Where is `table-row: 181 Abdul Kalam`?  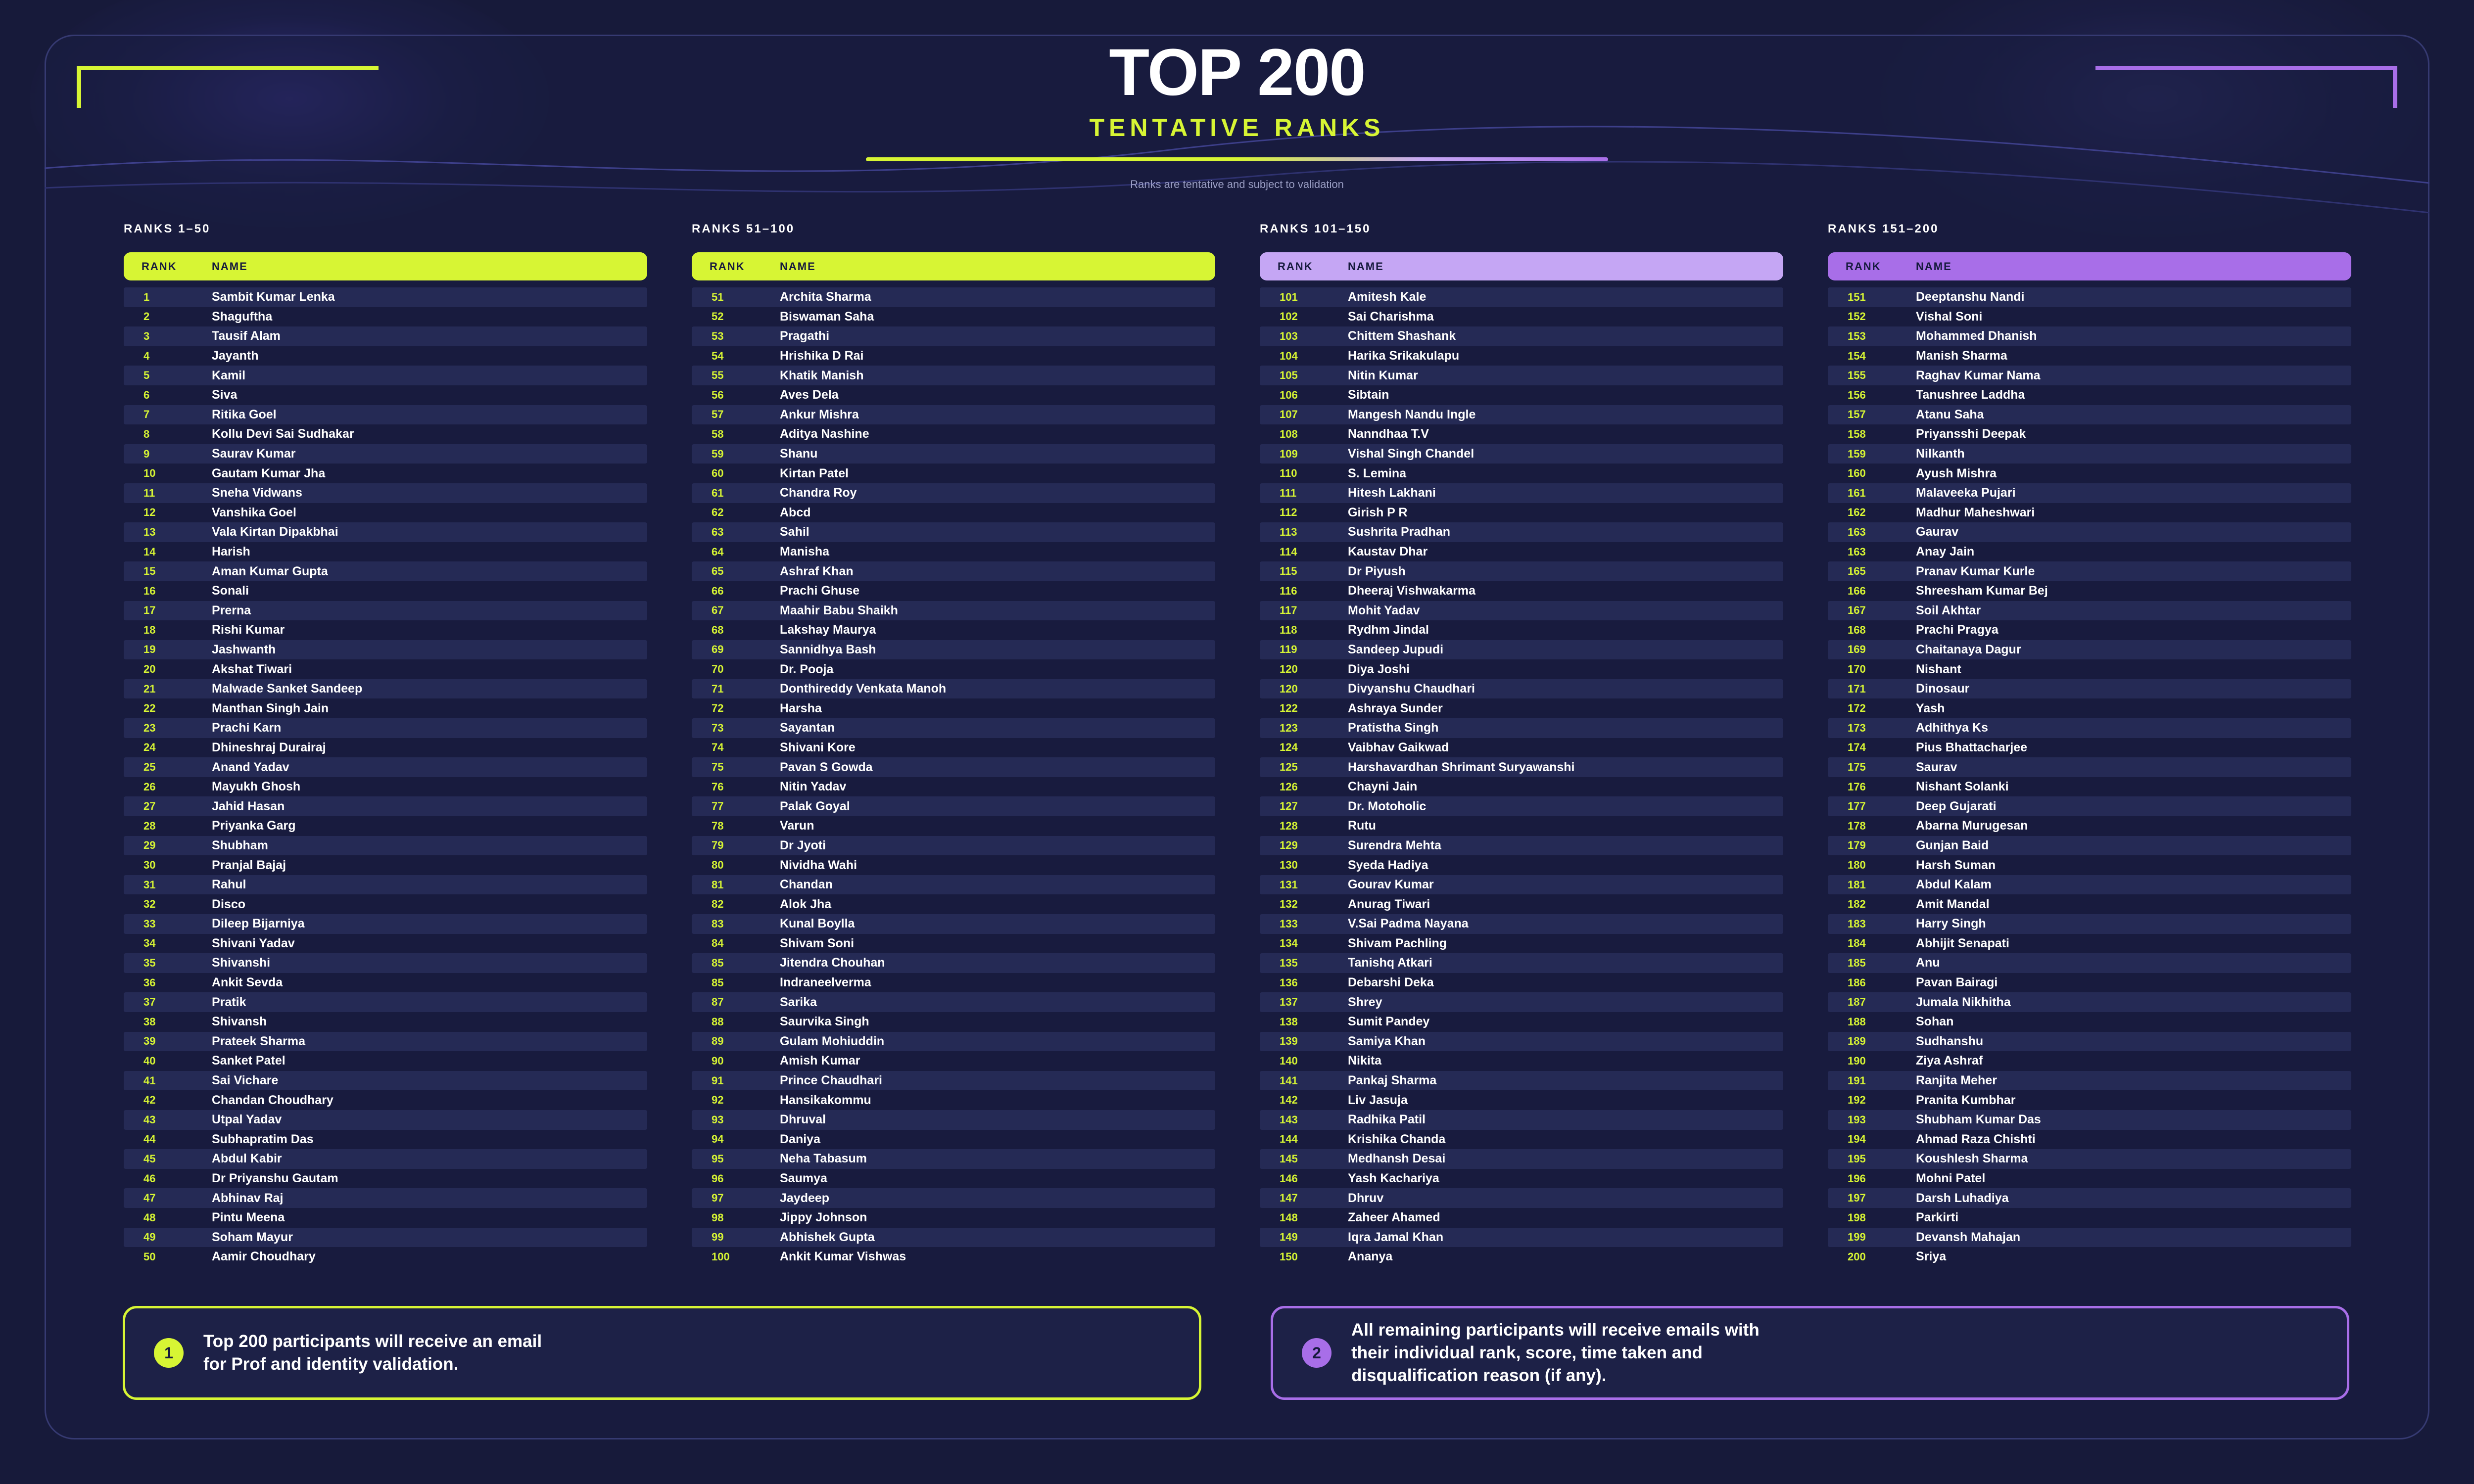 table-row: 181 Abdul Kalam is located at coordinates (2089, 885).